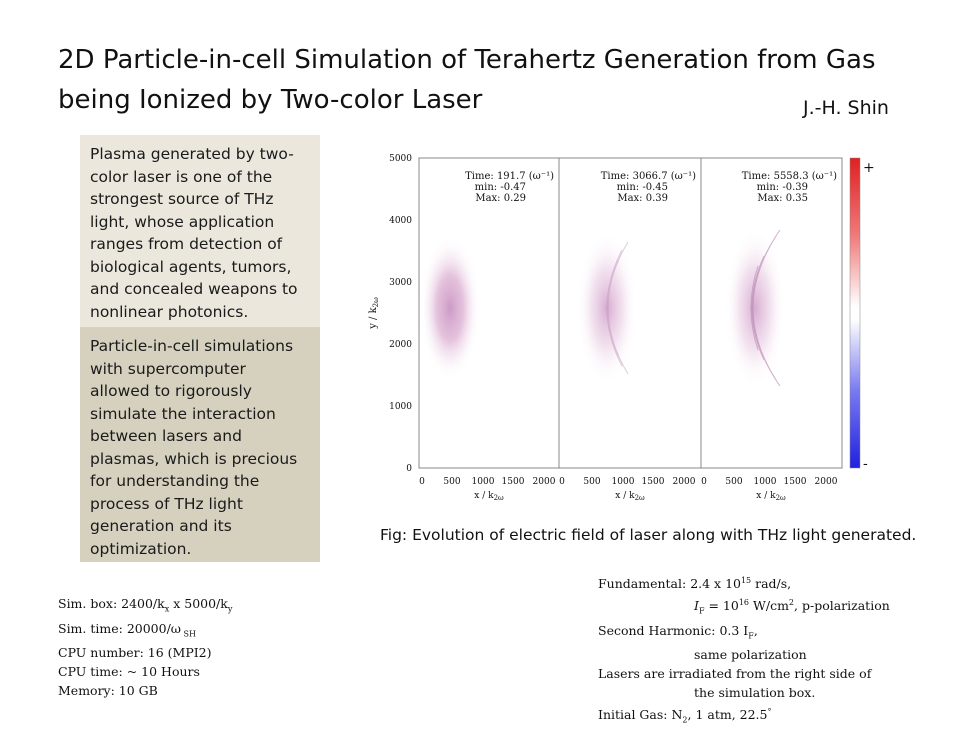 This screenshot has height=730, width=960. What do you see at coordinates (400, 221) in the screenshot?
I see `ytick-label: 4000` at bounding box center [400, 221].